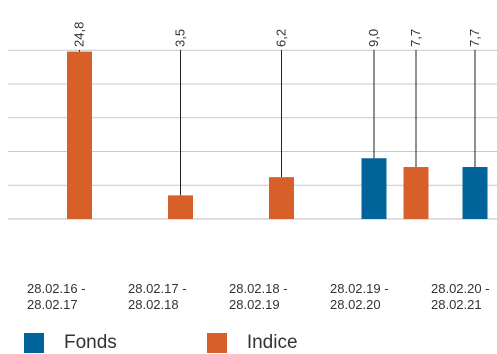 The image size is (497, 354). I want to click on x-tick-label: 28.02.21, so click(456, 304).